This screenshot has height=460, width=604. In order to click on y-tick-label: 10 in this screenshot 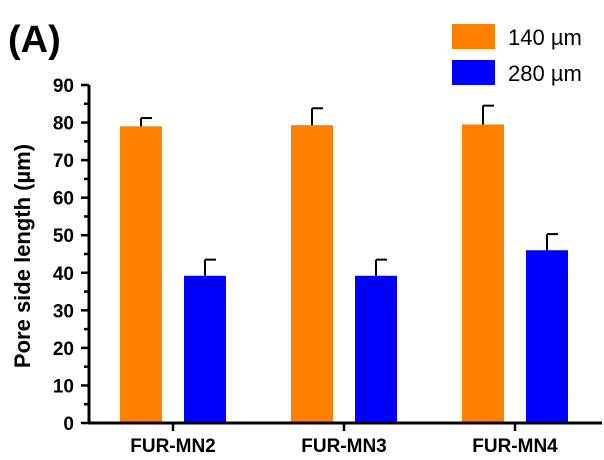, I will do `click(63, 386)`.